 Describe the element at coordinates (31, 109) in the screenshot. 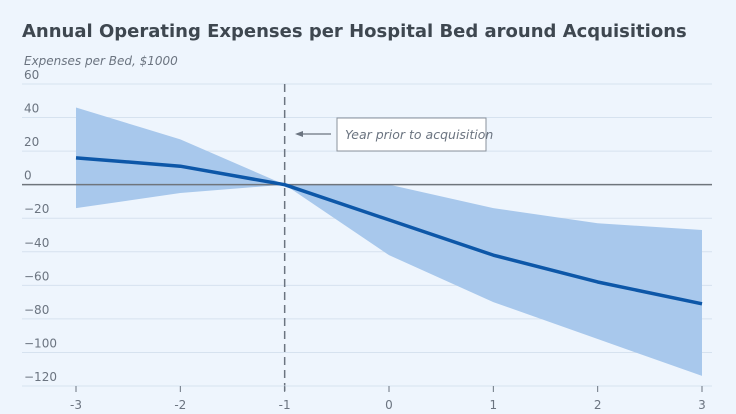

I see `y-tick-label: 40` at that location.